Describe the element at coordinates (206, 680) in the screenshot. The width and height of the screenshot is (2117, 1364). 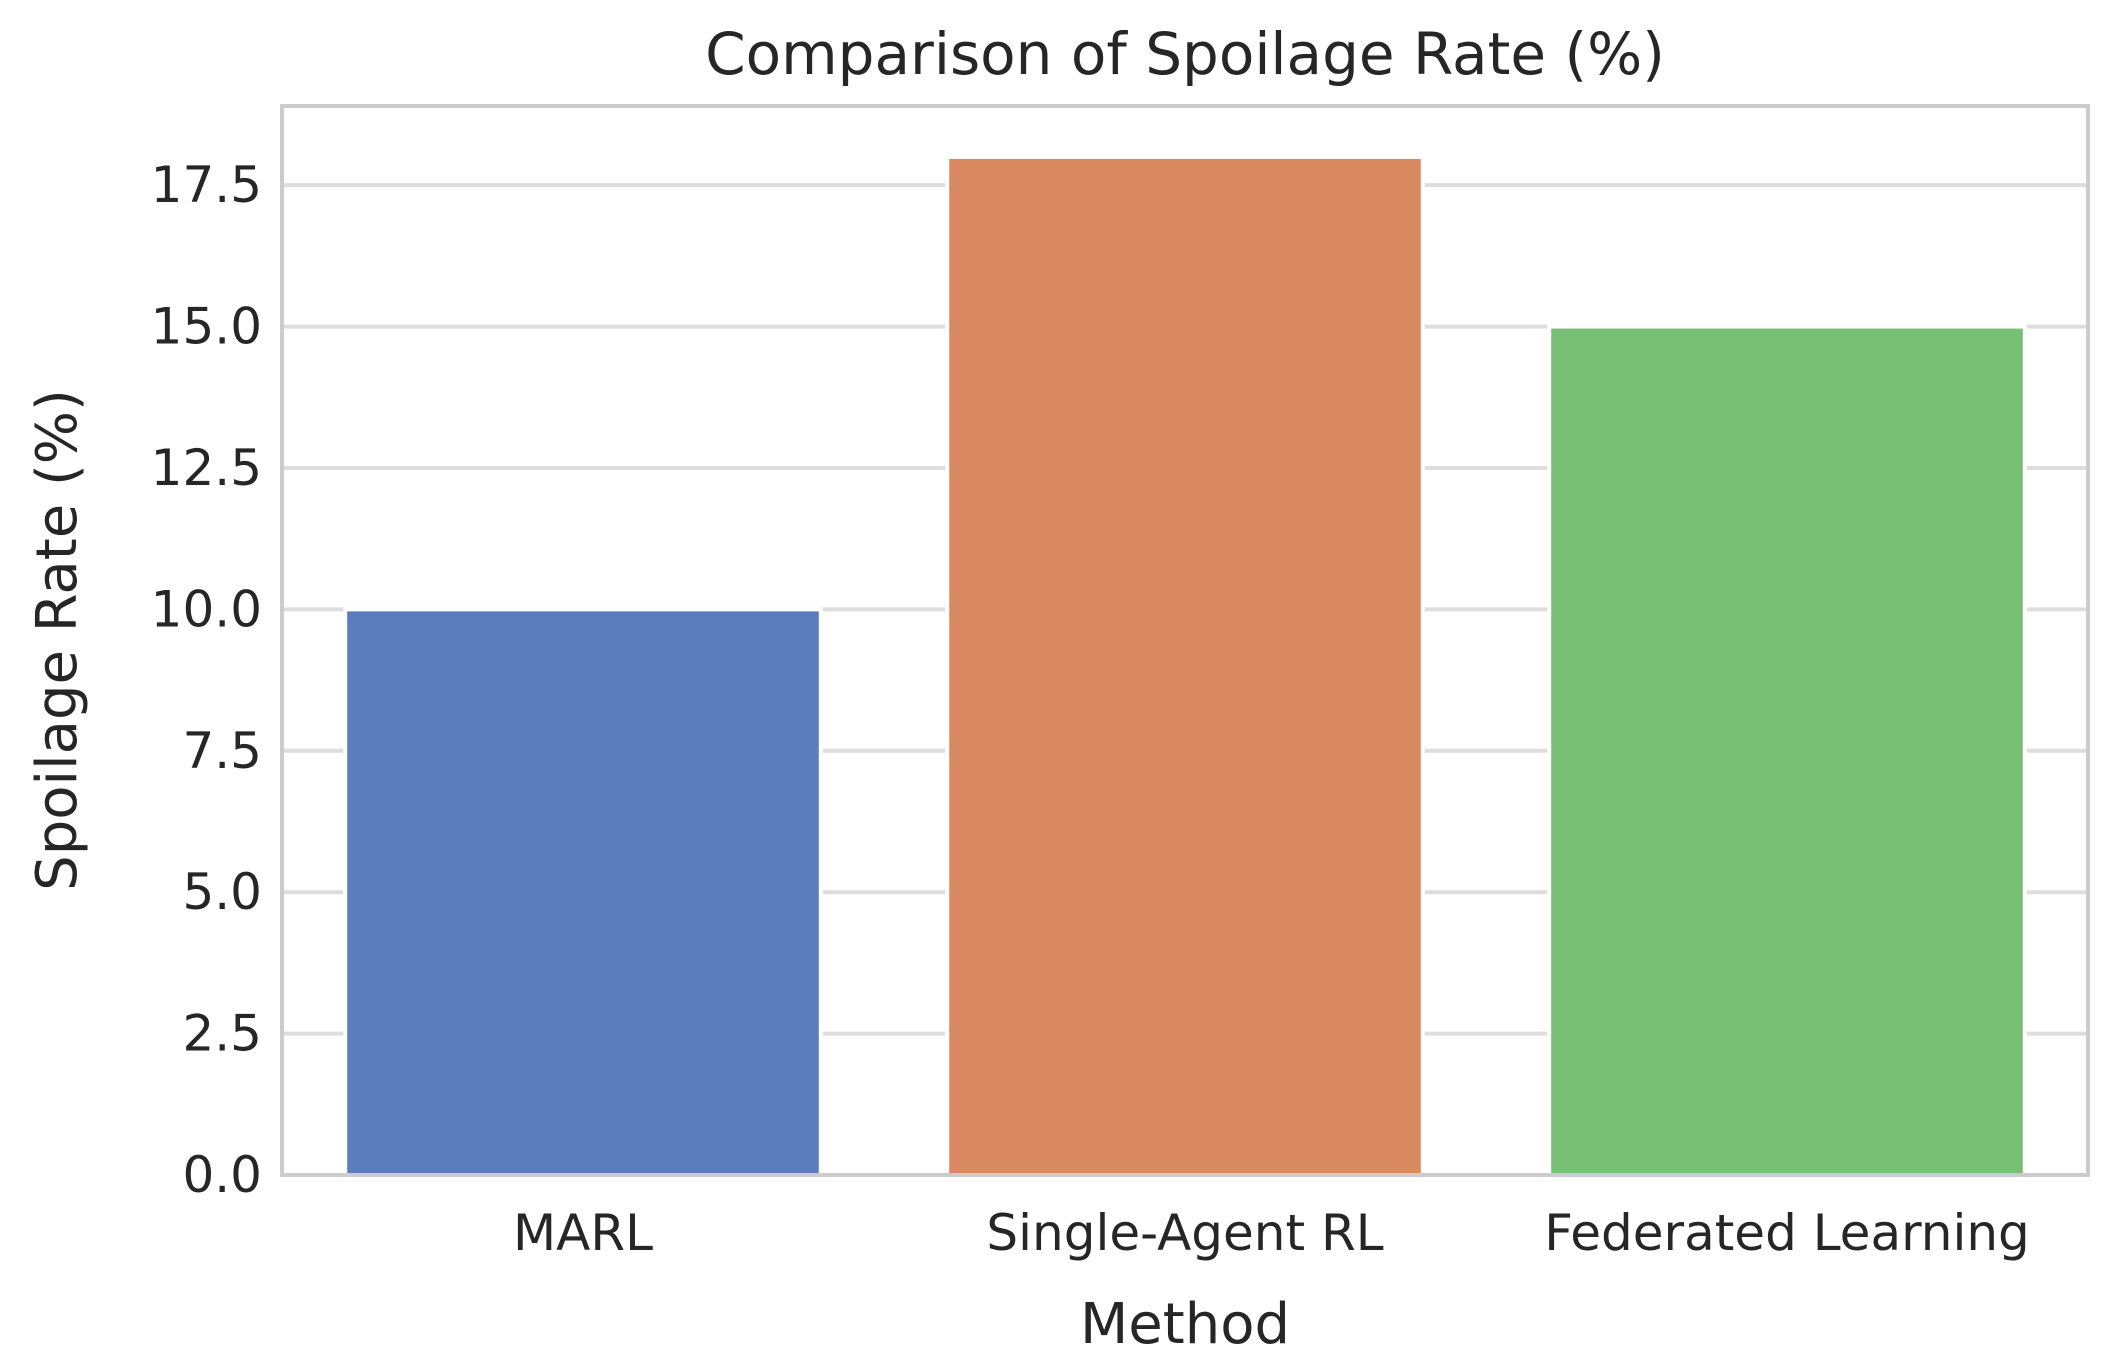
I see `y-tick-labels: 0.0 2.5 5.0 7.5 10.0 12.5 15.0 17.5` at that location.